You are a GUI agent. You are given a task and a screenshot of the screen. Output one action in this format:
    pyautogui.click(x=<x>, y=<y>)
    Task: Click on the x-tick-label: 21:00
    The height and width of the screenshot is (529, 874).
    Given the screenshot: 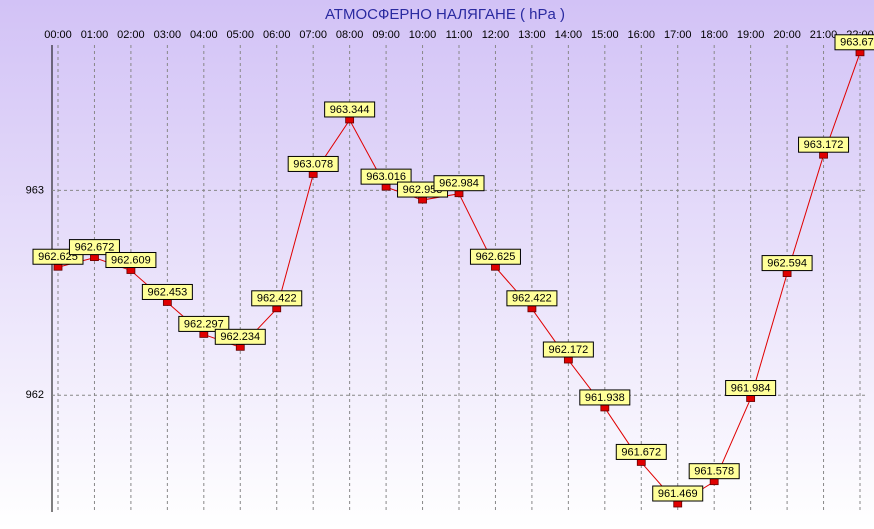 What is the action you would take?
    pyautogui.click(x=824, y=35)
    